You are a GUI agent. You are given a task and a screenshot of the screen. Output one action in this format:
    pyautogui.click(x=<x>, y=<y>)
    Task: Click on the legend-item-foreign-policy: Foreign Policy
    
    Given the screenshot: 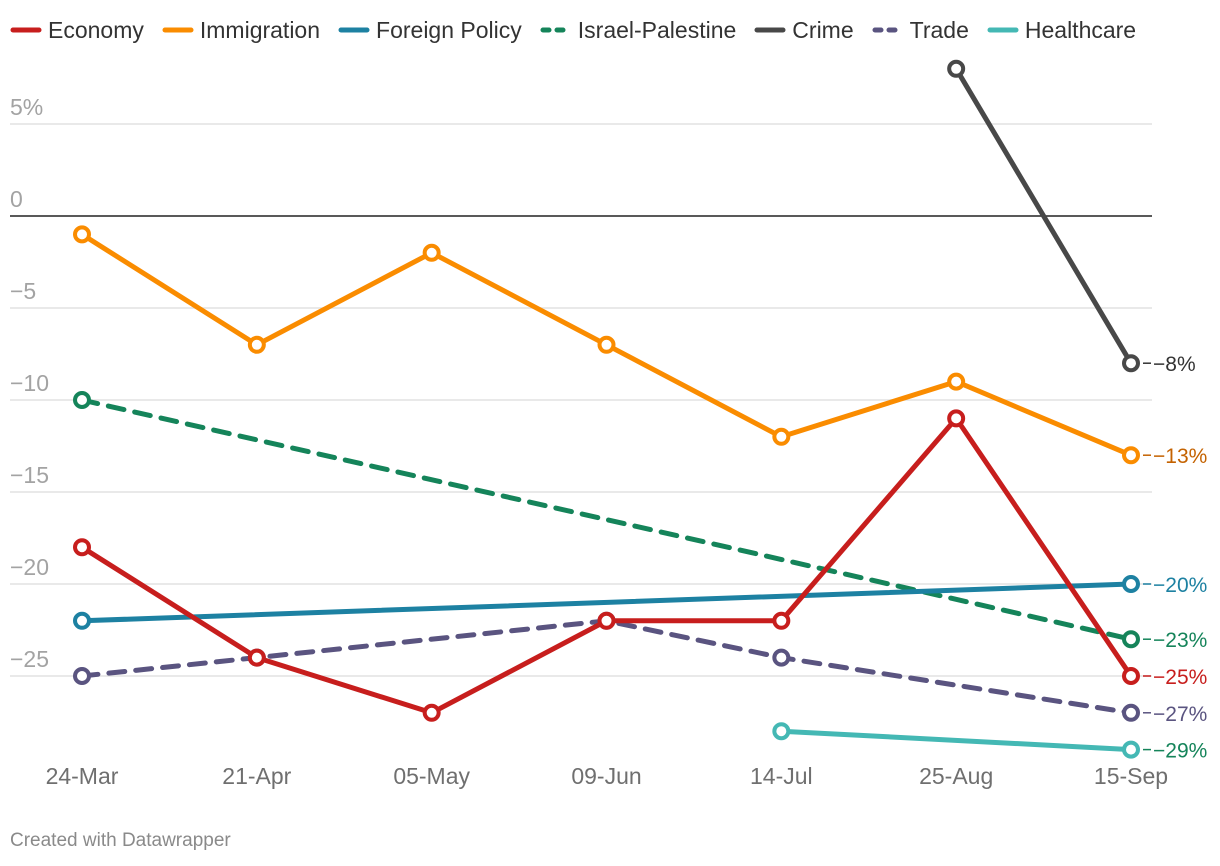 What is the action you would take?
    pyautogui.click(x=430, y=30)
    